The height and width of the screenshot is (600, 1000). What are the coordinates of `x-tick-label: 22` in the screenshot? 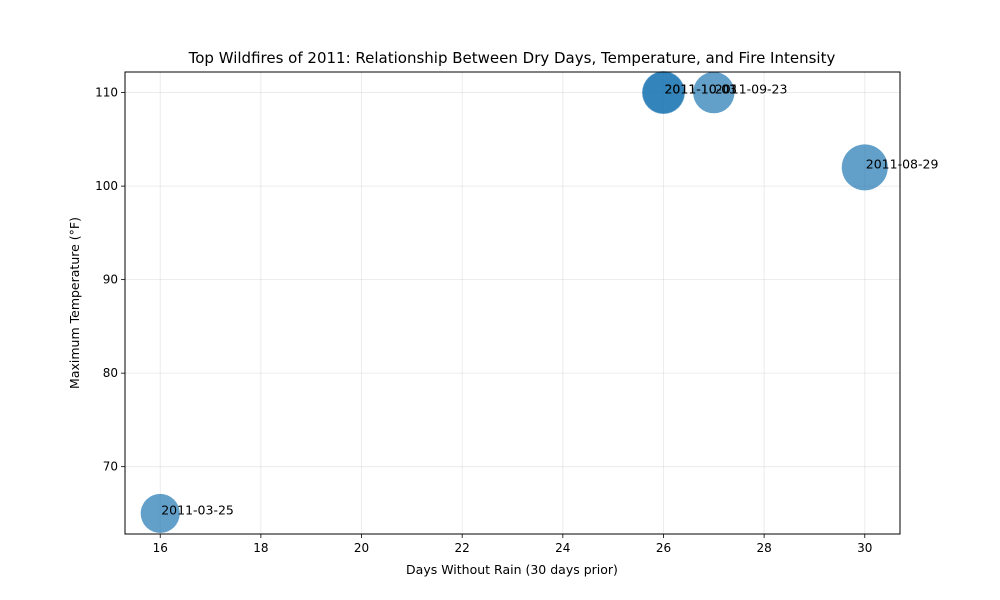 It's located at (462, 548).